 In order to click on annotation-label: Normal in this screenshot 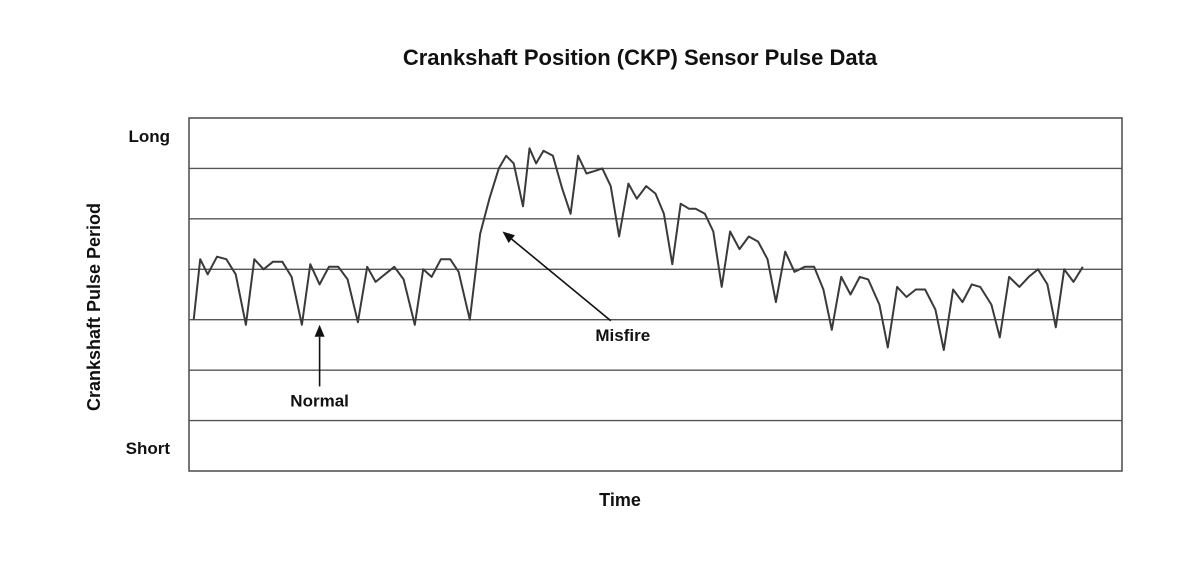, I will do `click(319, 400)`.